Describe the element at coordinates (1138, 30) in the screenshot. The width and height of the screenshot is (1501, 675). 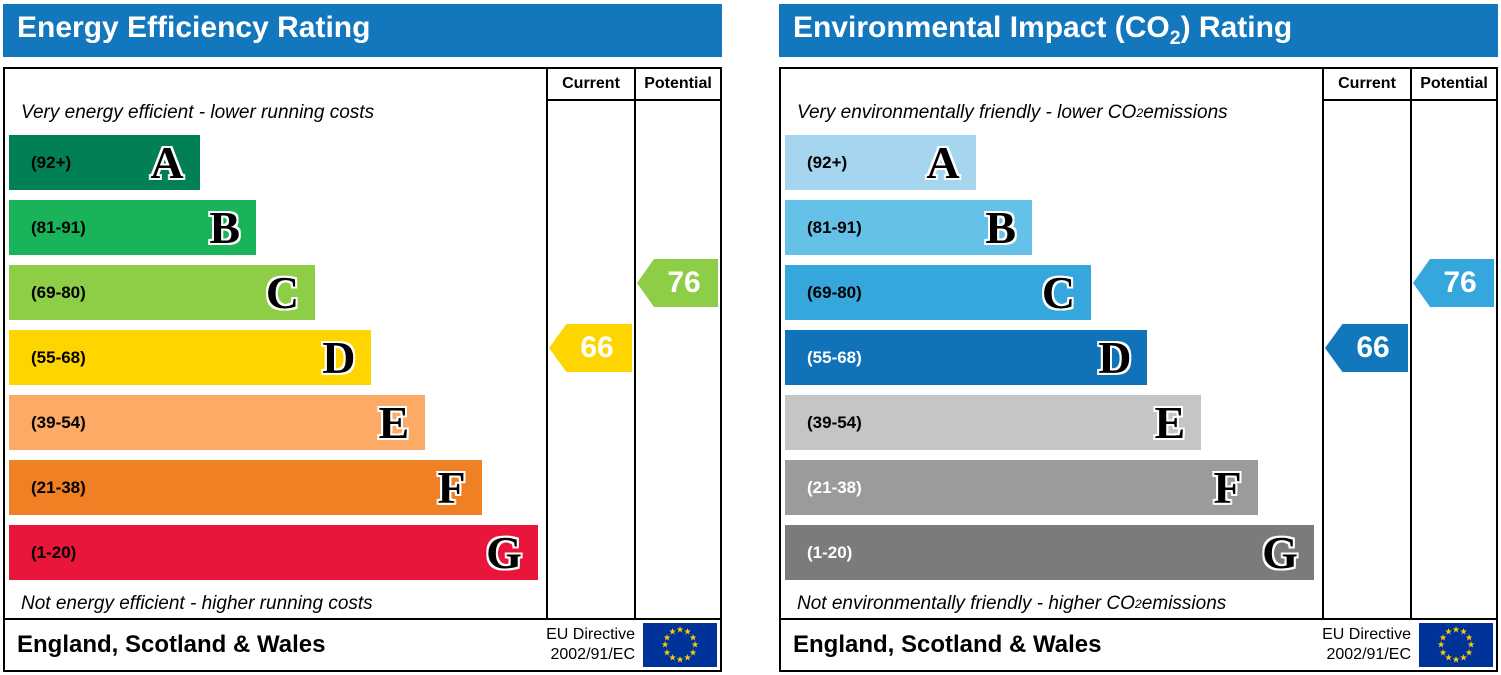
I see `chart-title-bar: Environmental Impact (CO2) Rating` at that location.